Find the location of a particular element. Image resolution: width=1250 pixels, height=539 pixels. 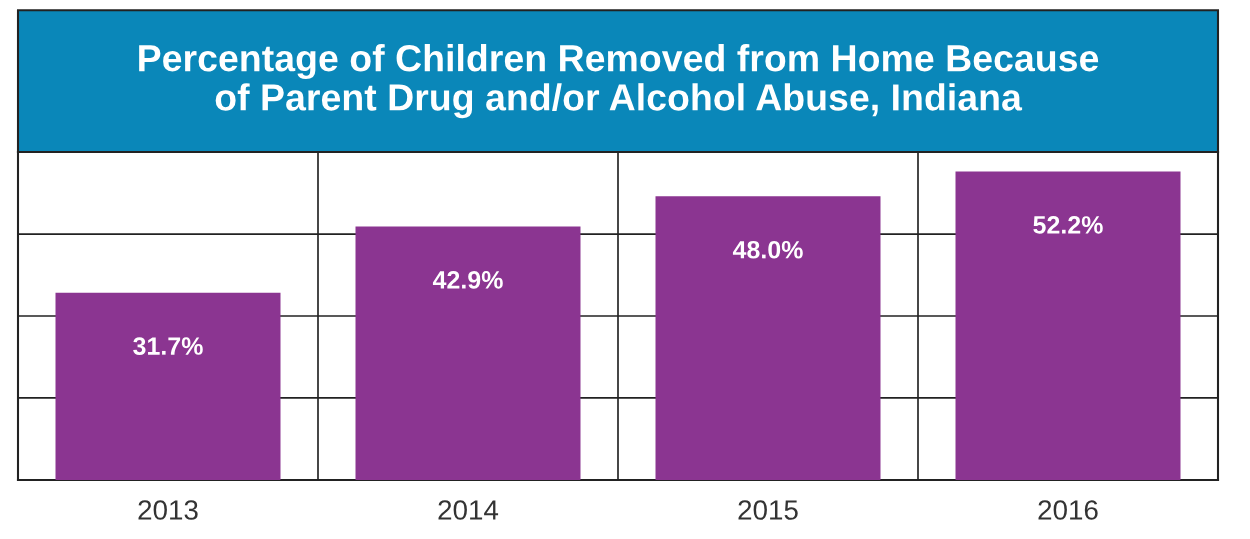

data-label: 48.0% is located at coordinates (767, 249).